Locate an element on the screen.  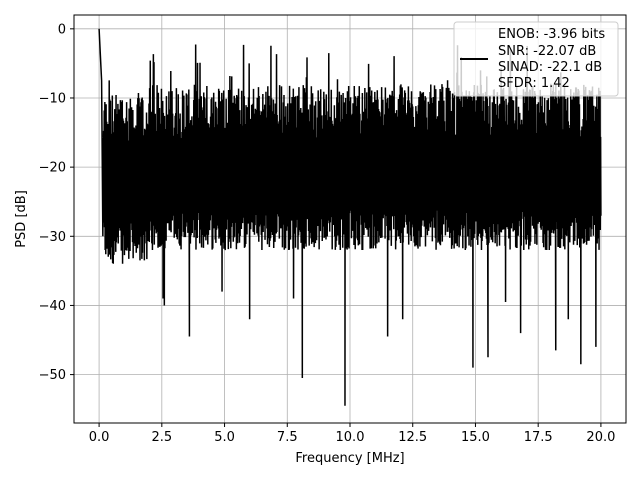
x-tick-label: 20.0 is located at coordinates (600, 437).